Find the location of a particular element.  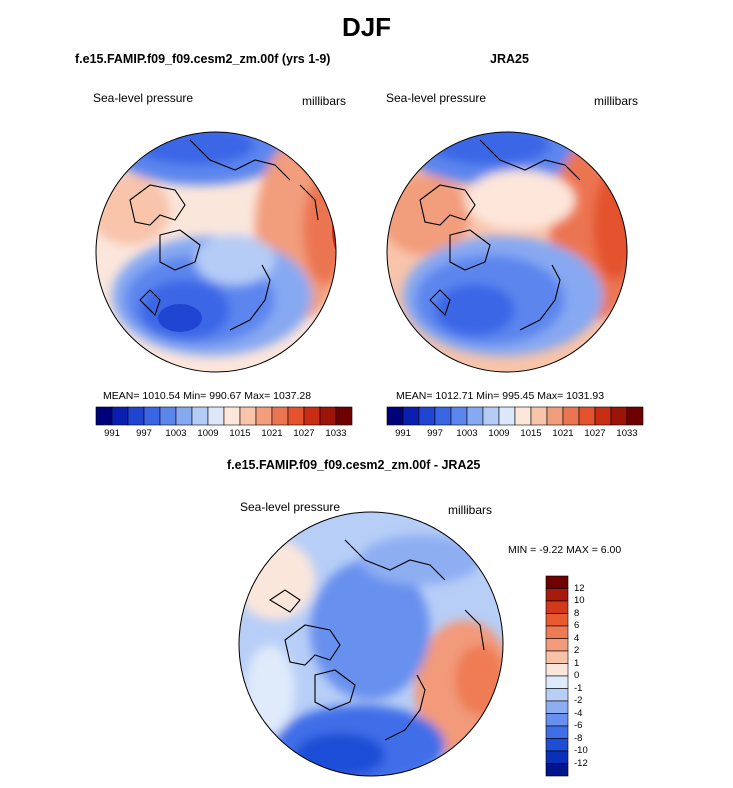

diff-field-label: Sea-level pressure is located at coordinates (290, 507).